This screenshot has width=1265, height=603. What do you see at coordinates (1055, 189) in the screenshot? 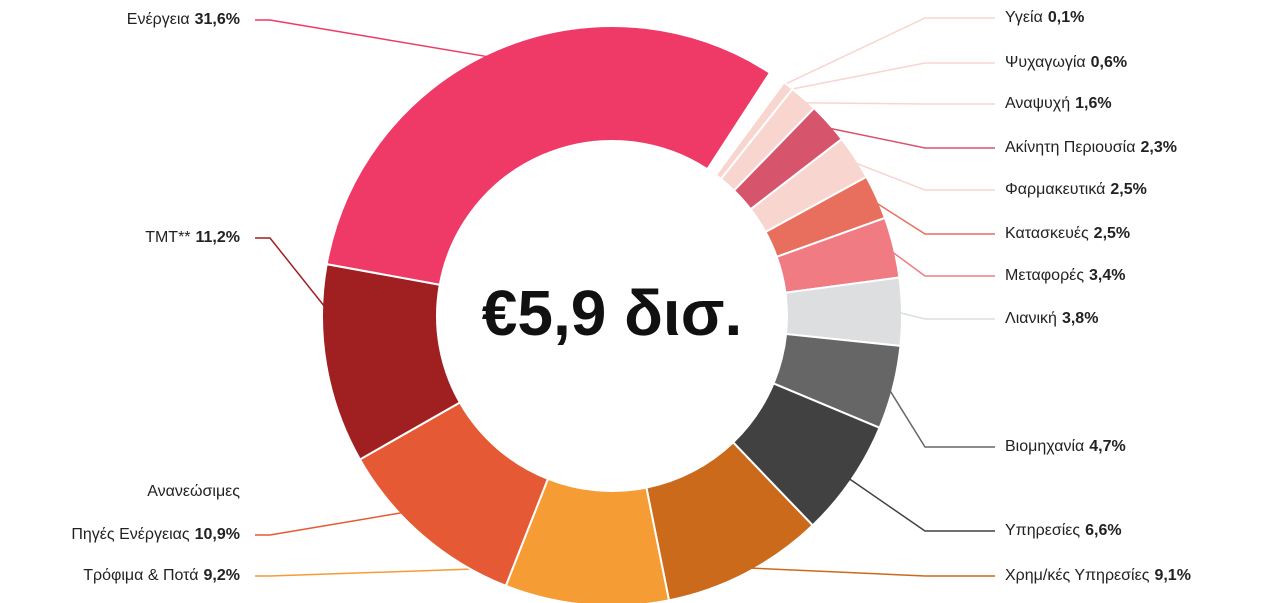
I see `category-name: Φαρμακευτικά` at bounding box center [1055, 189].